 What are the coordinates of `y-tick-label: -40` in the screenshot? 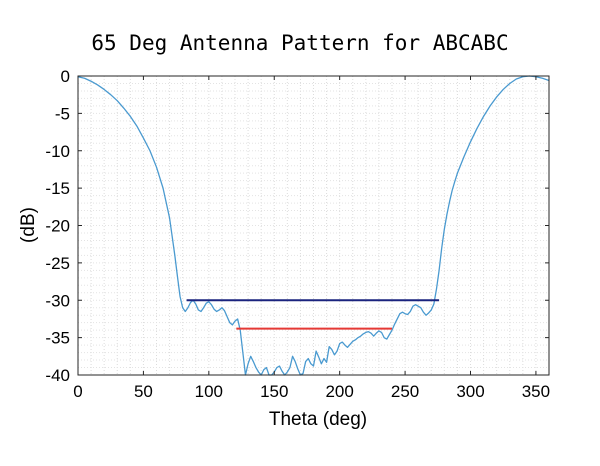 It's located at (57, 375).